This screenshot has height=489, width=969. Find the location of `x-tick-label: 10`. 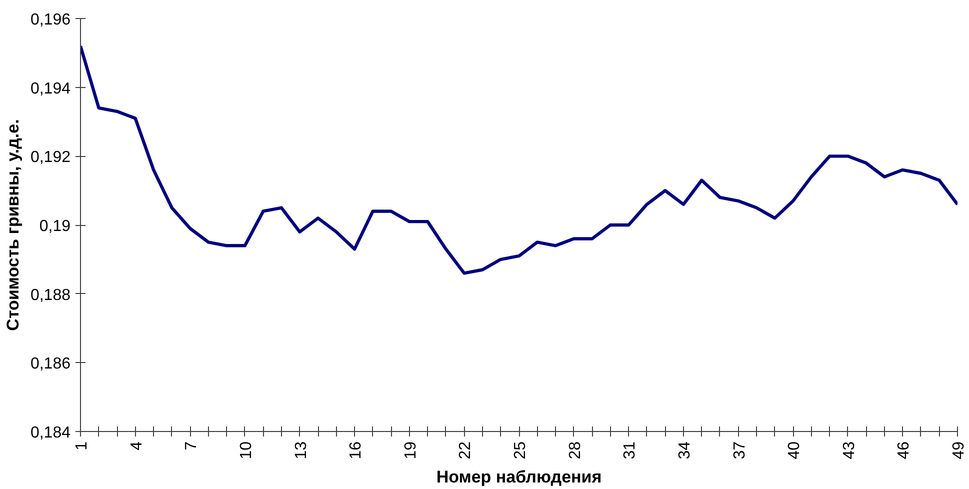

x-tick-label: 10 is located at coordinates (246, 450).